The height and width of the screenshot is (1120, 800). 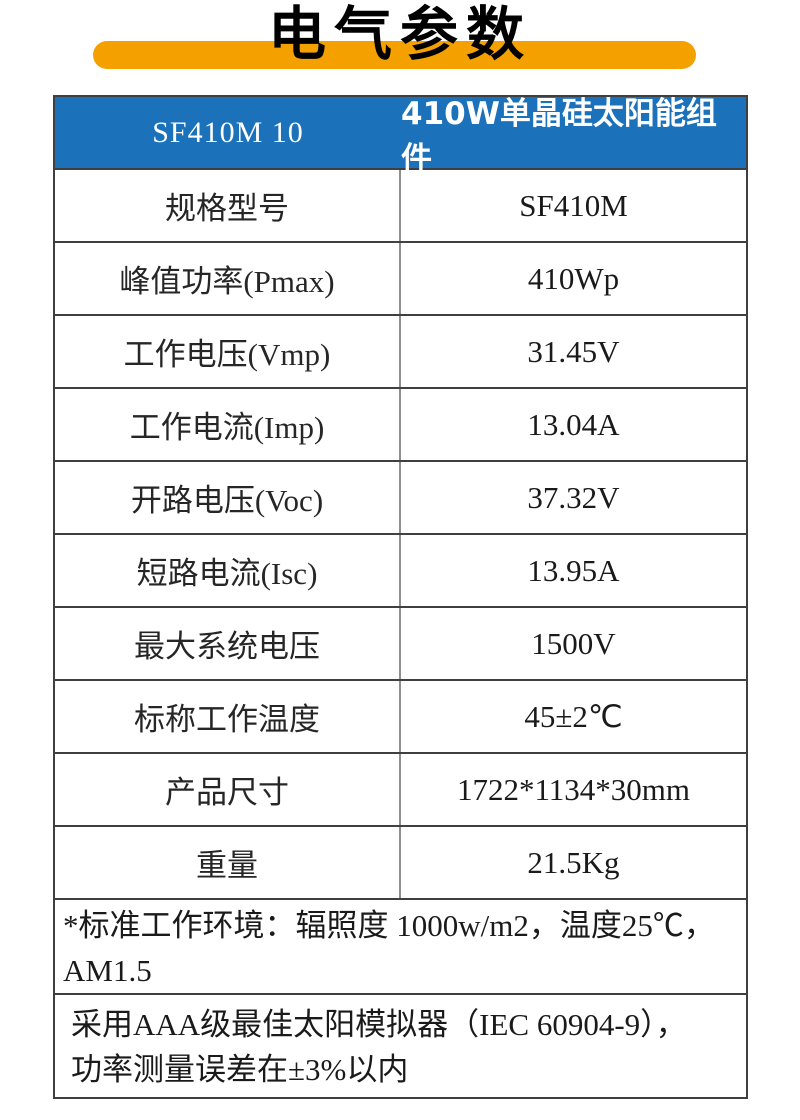 What do you see at coordinates (573, 278) in the screenshot?
I see `spec-value: 410Wp` at bounding box center [573, 278].